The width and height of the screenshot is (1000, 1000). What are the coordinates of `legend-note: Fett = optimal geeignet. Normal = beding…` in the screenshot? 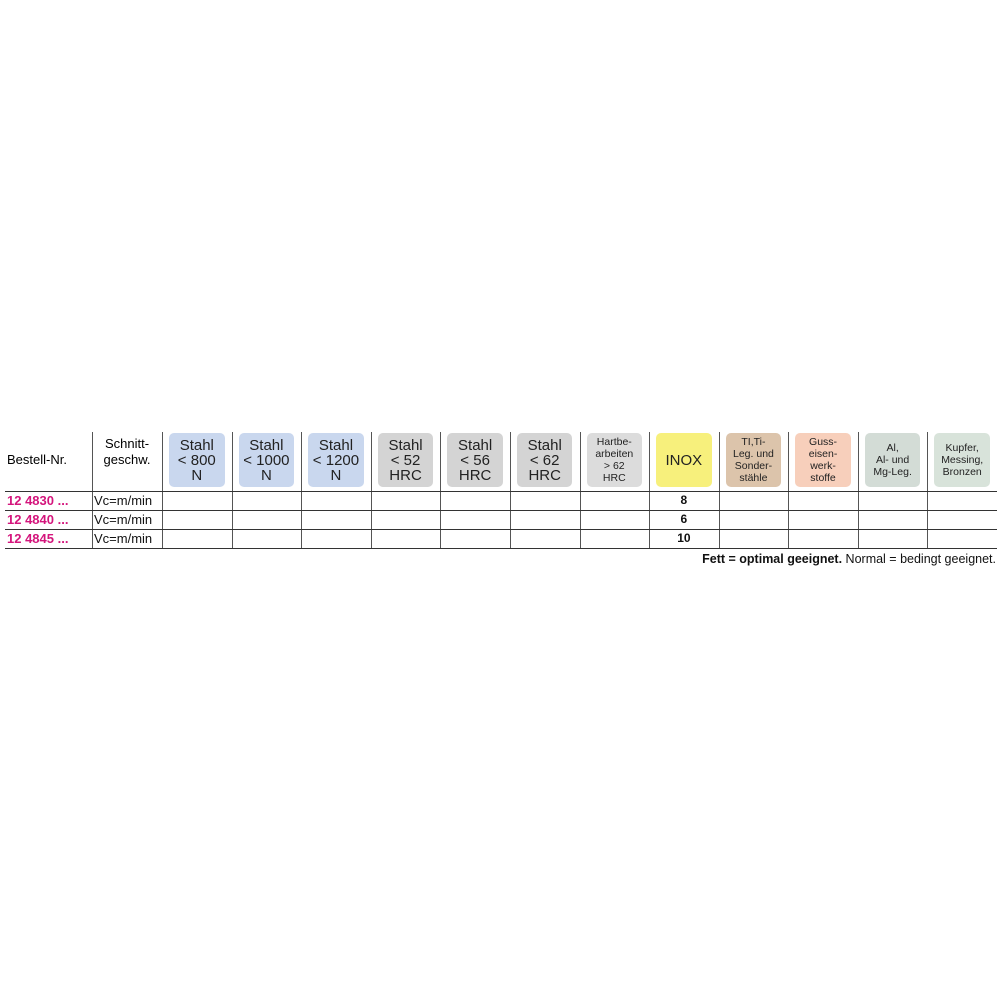 It's located at (849, 559).